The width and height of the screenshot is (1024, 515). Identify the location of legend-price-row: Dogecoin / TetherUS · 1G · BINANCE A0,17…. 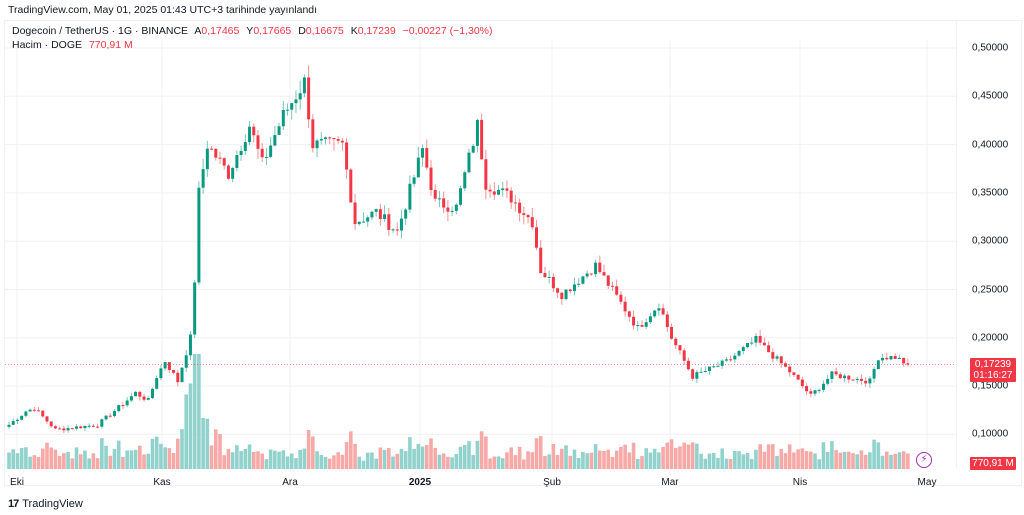
(252, 31).